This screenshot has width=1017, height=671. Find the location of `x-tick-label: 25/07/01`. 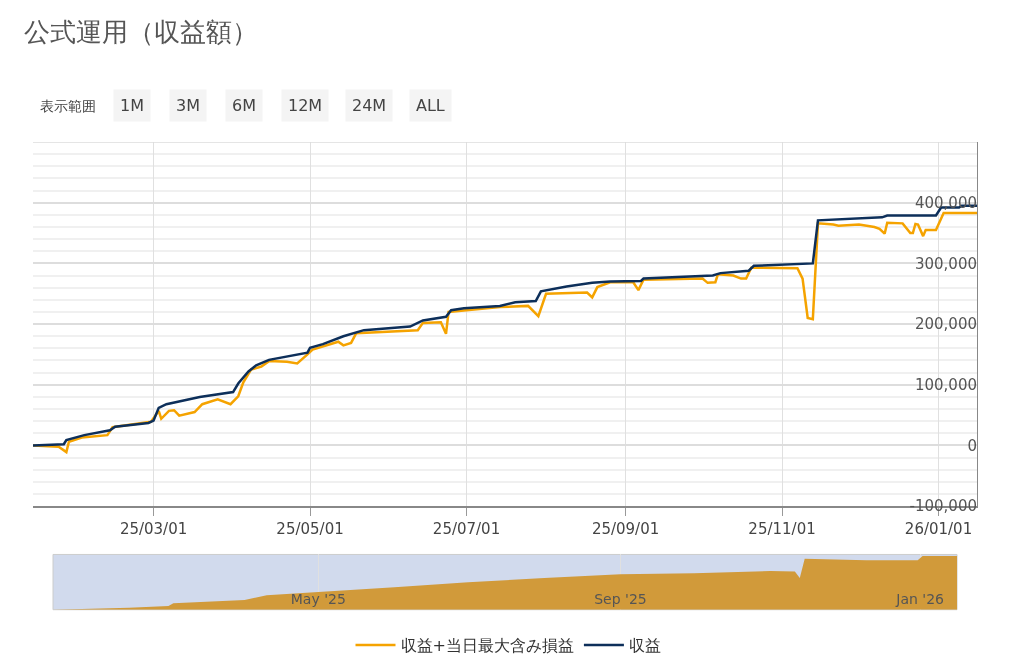

x-tick-label: 25/07/01 is located at coordinates (466, 529).